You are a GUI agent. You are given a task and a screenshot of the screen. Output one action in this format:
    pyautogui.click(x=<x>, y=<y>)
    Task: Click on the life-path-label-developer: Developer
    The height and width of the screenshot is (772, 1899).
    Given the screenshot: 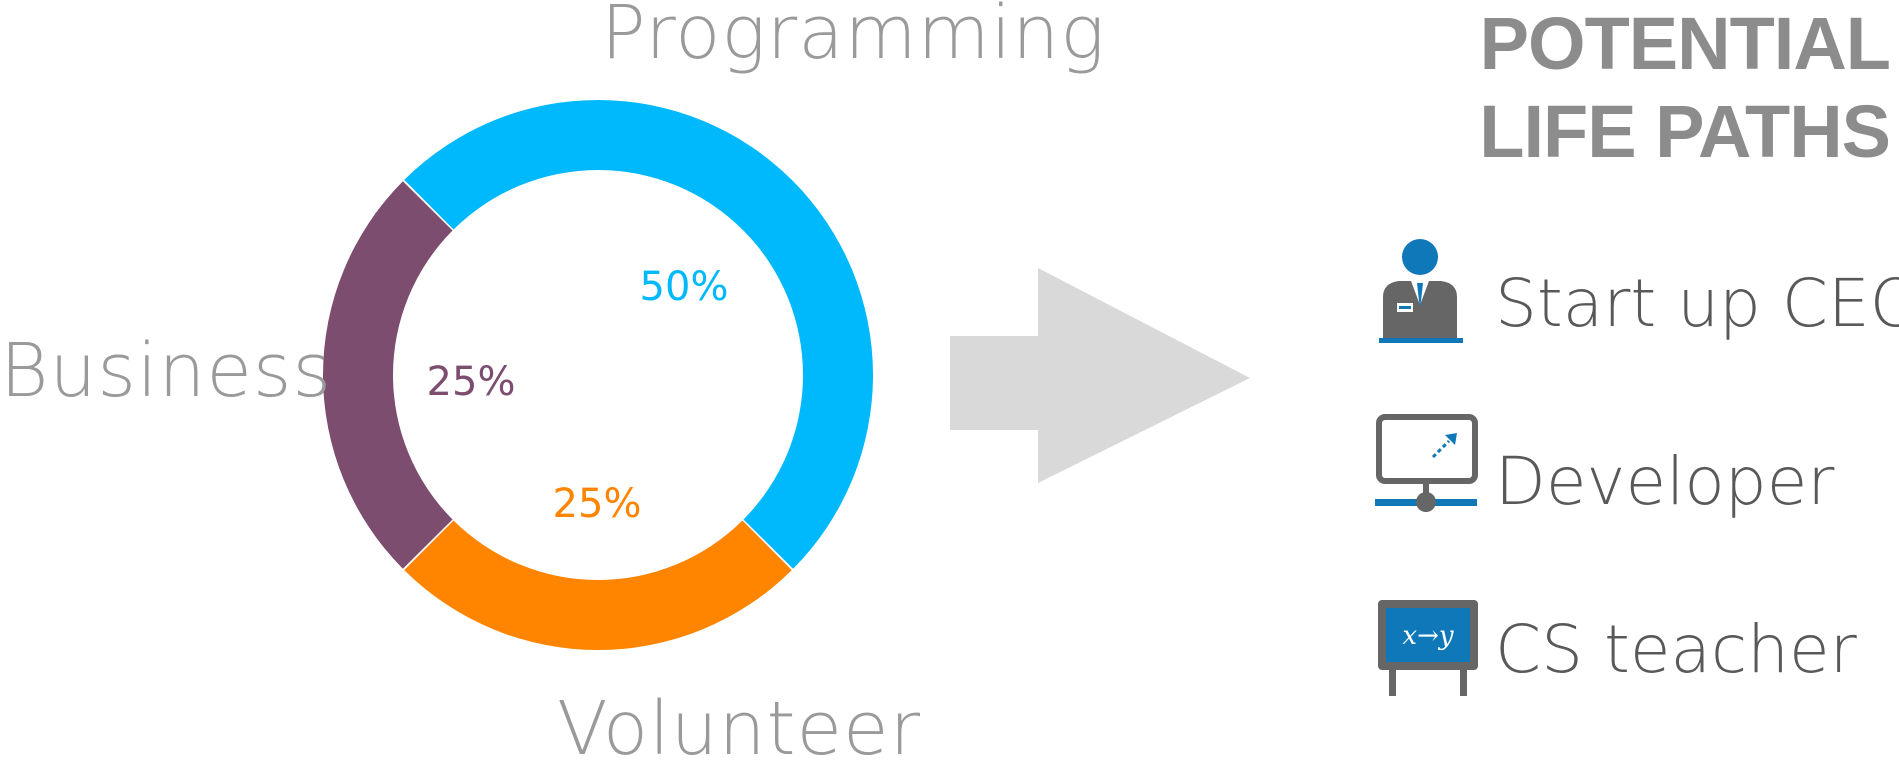 What is the action you would take?
    pyautogui.click(x=1665, y=481)
    